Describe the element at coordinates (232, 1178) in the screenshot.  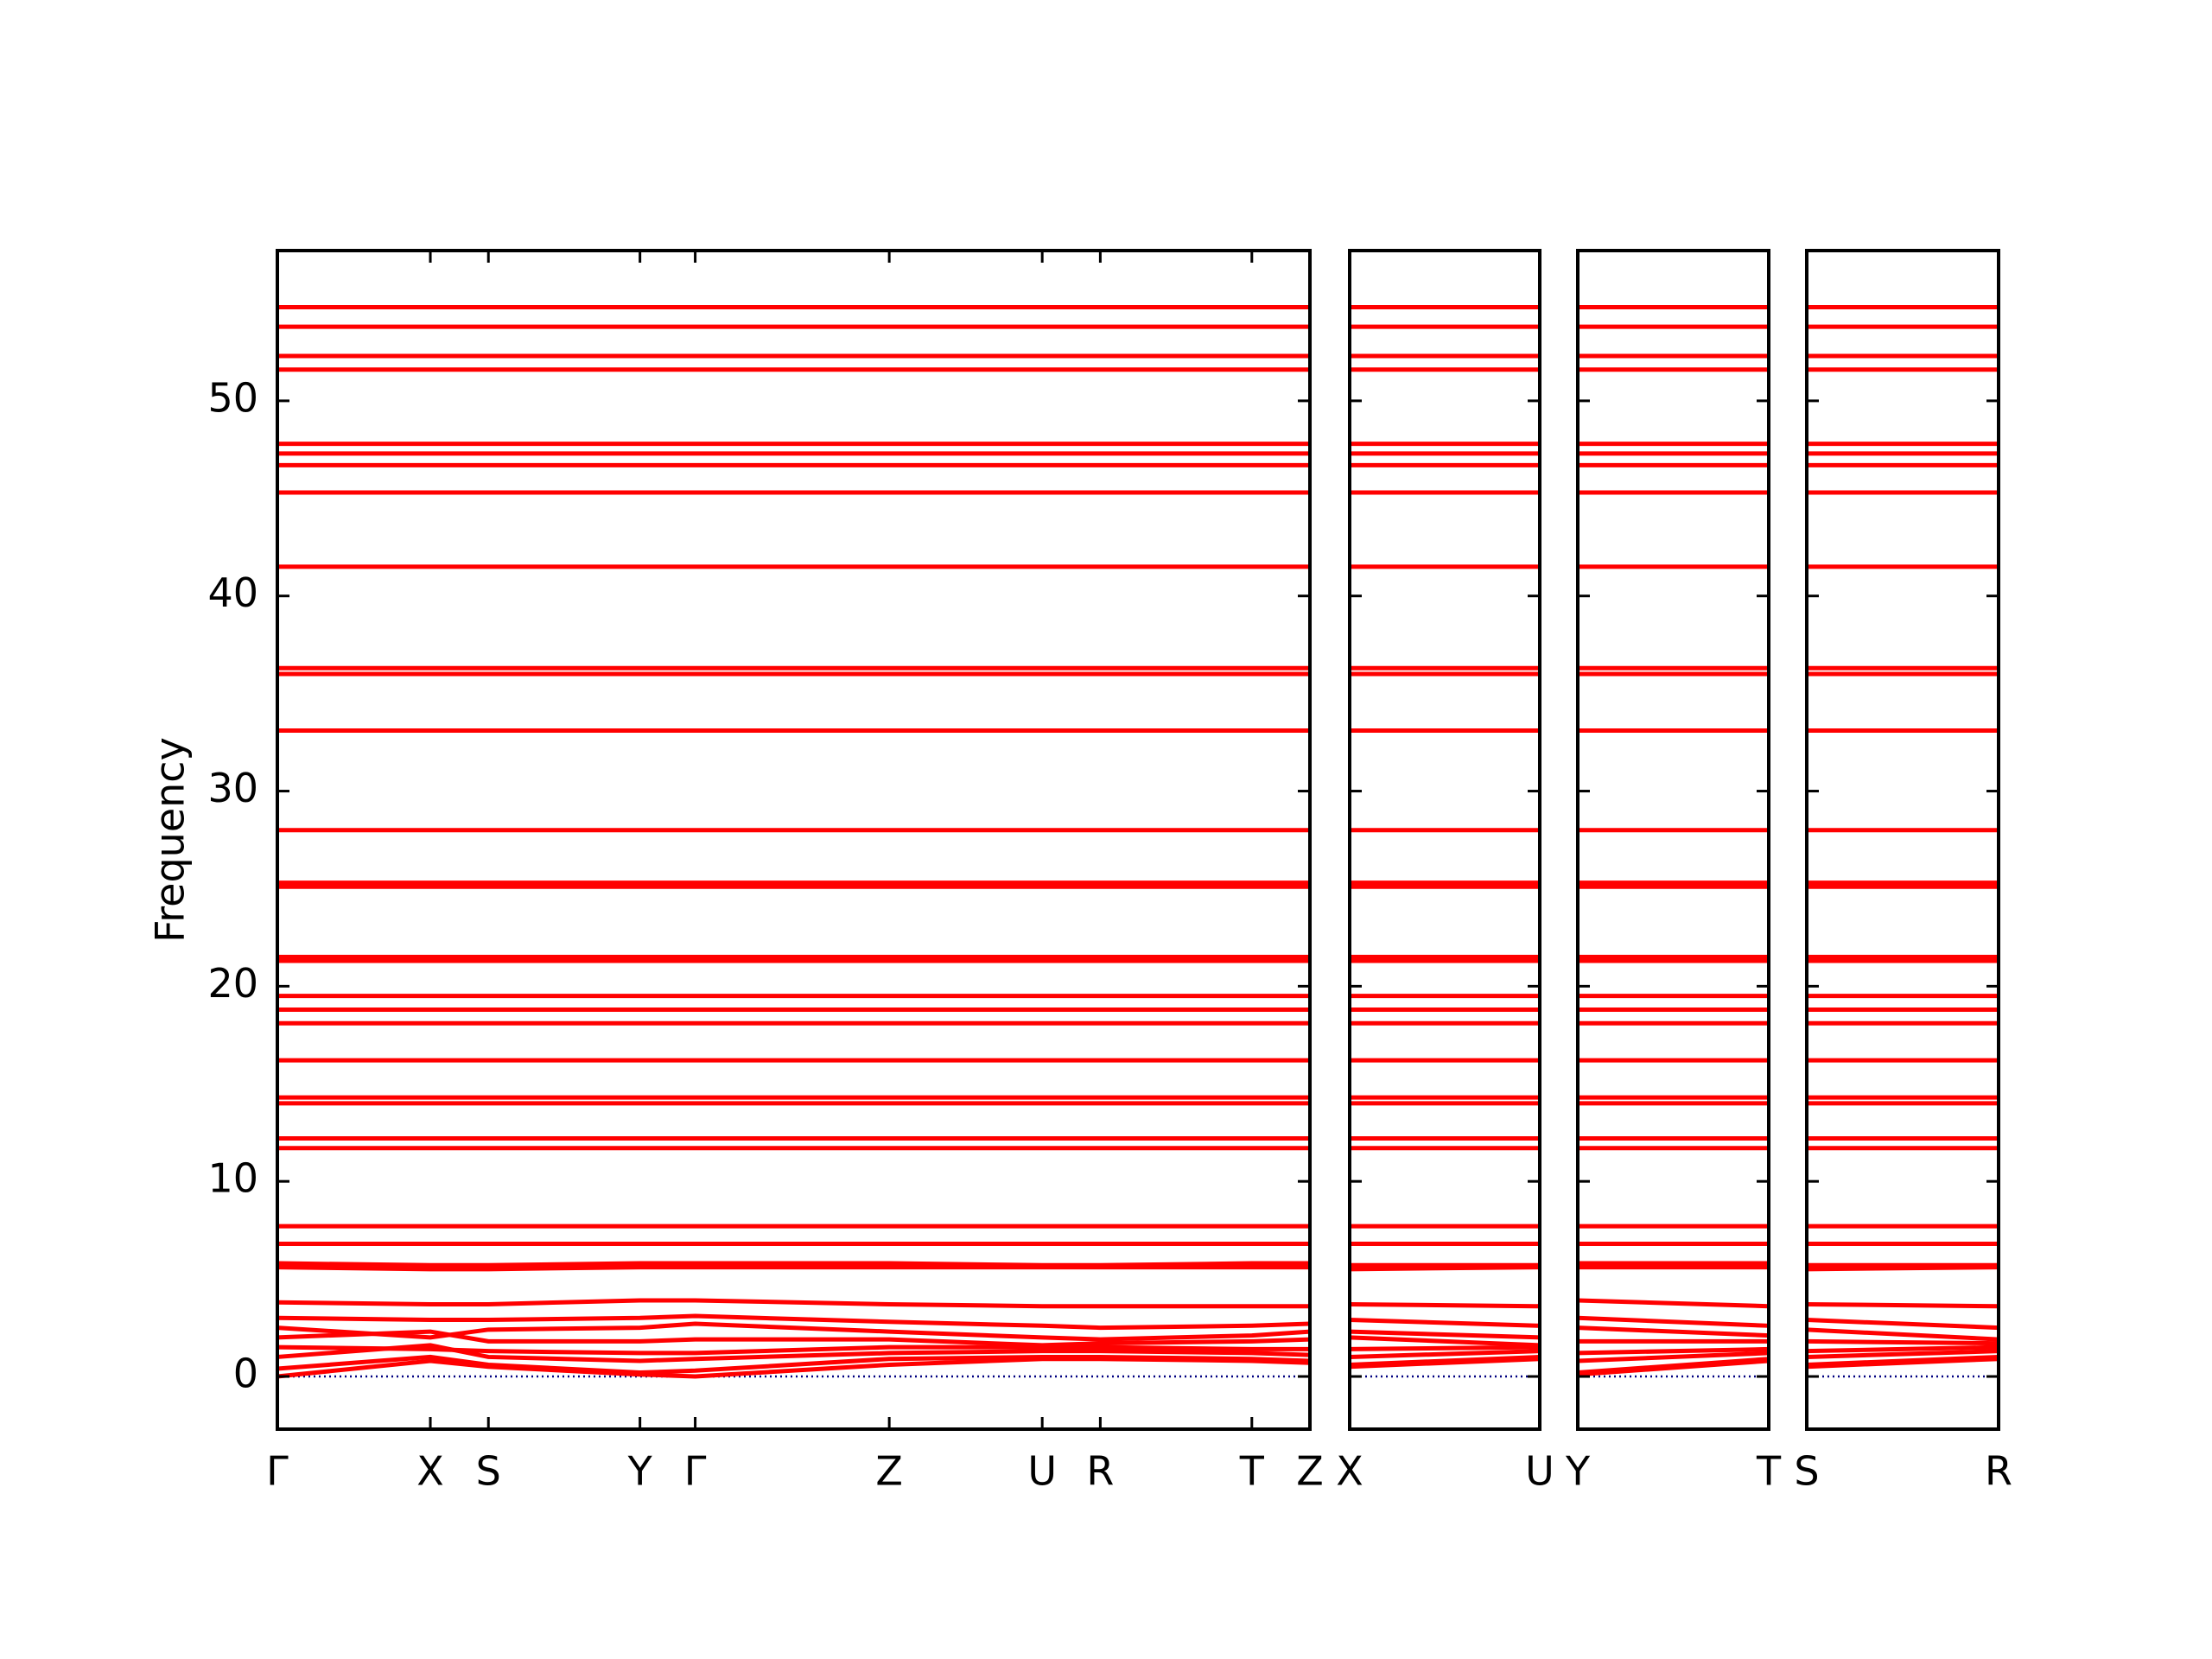
I see `y-tick-label: 10` at that location.